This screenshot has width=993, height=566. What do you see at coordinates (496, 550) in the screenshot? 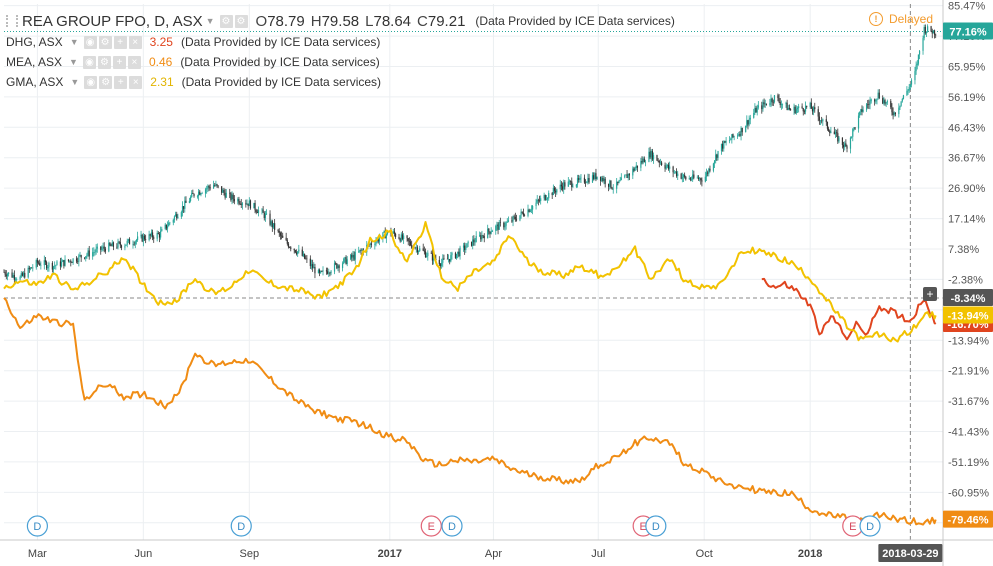
I see `time-scale: Mar Jun Sep 2017 Apr Jul Oct 2018 2018-03-29` at bounding box center [496, 550].